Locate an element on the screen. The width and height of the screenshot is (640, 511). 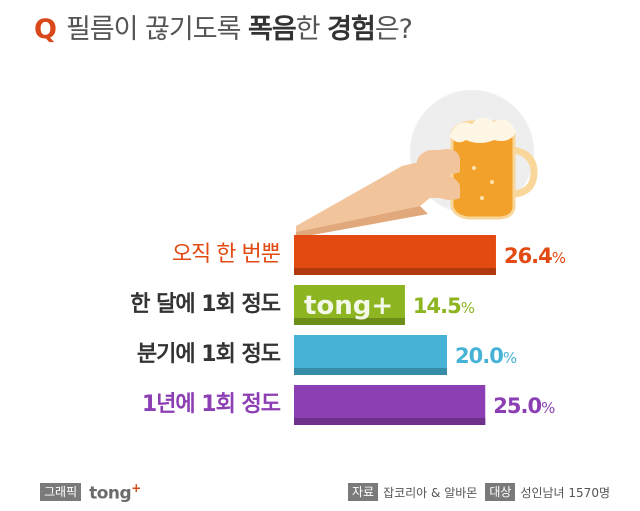
footer-left: 그래픽 tong+ is located at coordinates (90, 492).